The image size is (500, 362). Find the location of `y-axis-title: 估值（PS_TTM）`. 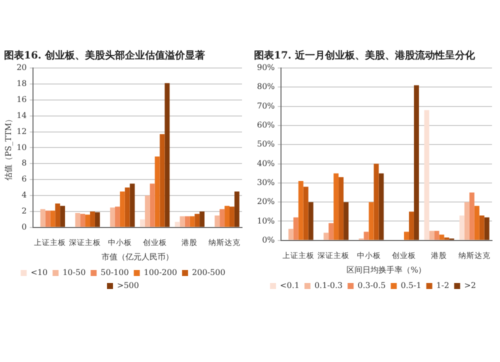

y-axis-title: 估值（PS_TTM） is located at coordinates (8, 147).